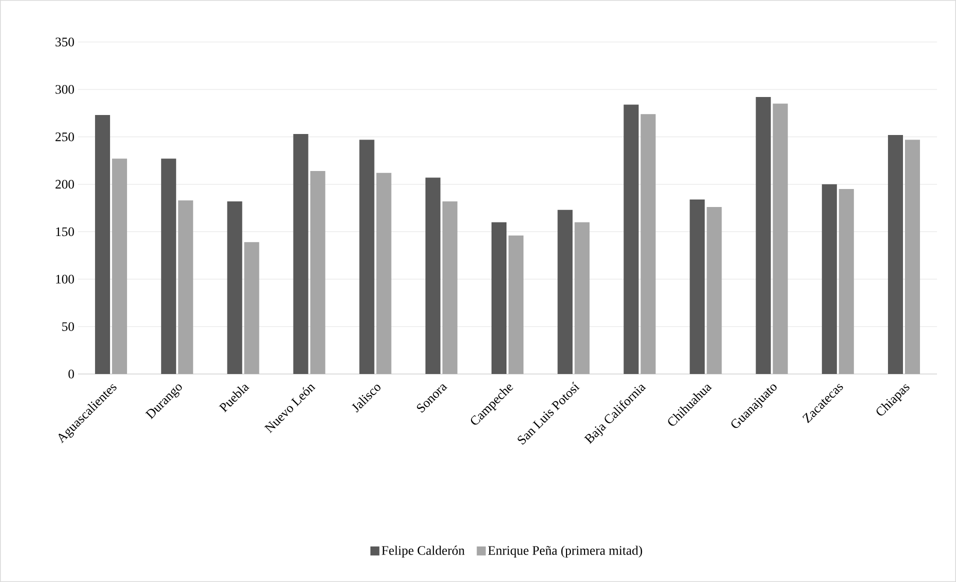  Describe the element at coordinates (71, 374) in the screenshot. I see `y-tick-label: 0` at that location.